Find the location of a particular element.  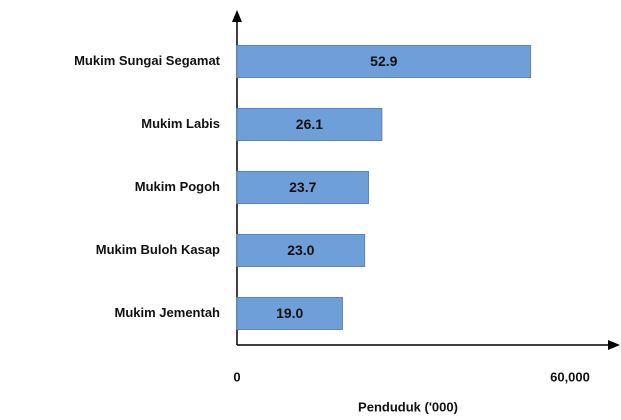

y-tick-label: Mukim Buloh Kasap is located at coordinates (158, 249).